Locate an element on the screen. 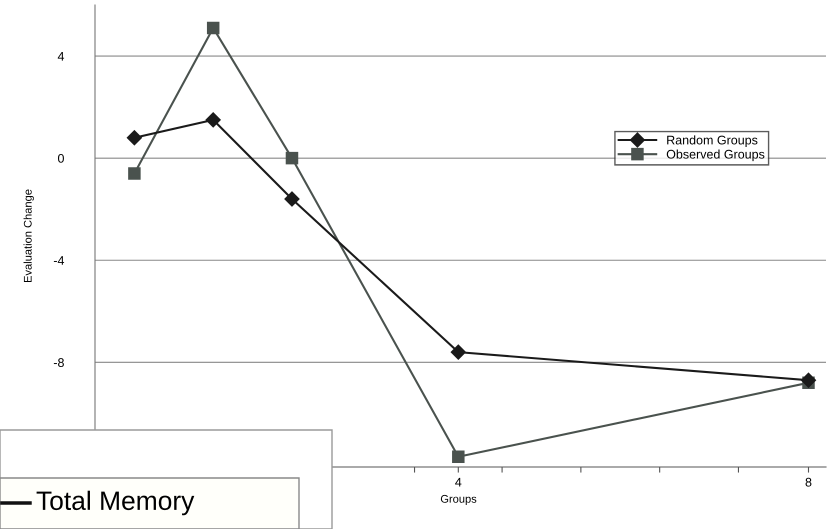 Image resolution: width=827 pixels, height=529 pixels. y-tick-label: -4 is located at coordinates (59, 260).